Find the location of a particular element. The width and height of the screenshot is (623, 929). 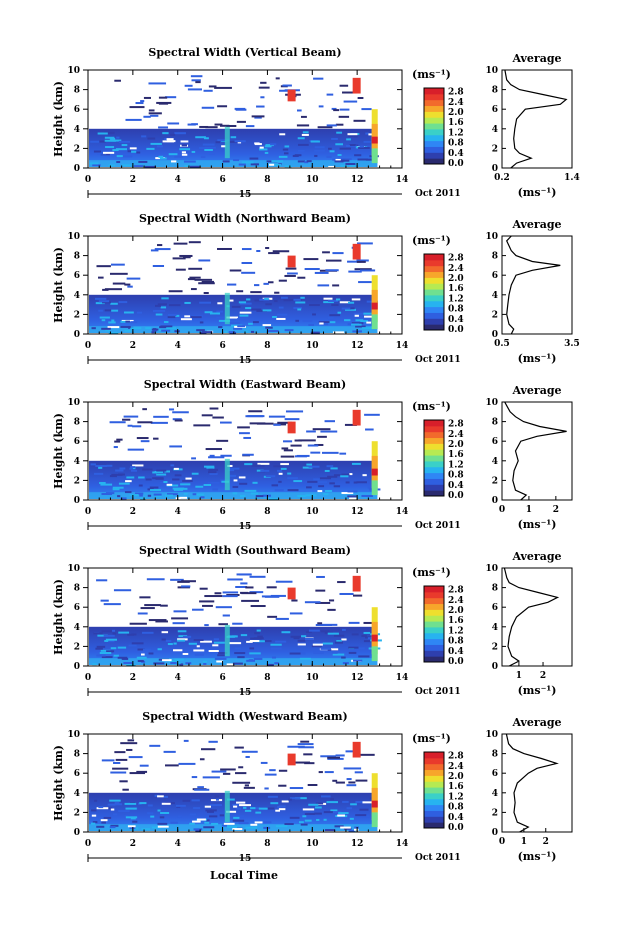

avg-y-tick-label: 0 is located at coordinates (495, 169).